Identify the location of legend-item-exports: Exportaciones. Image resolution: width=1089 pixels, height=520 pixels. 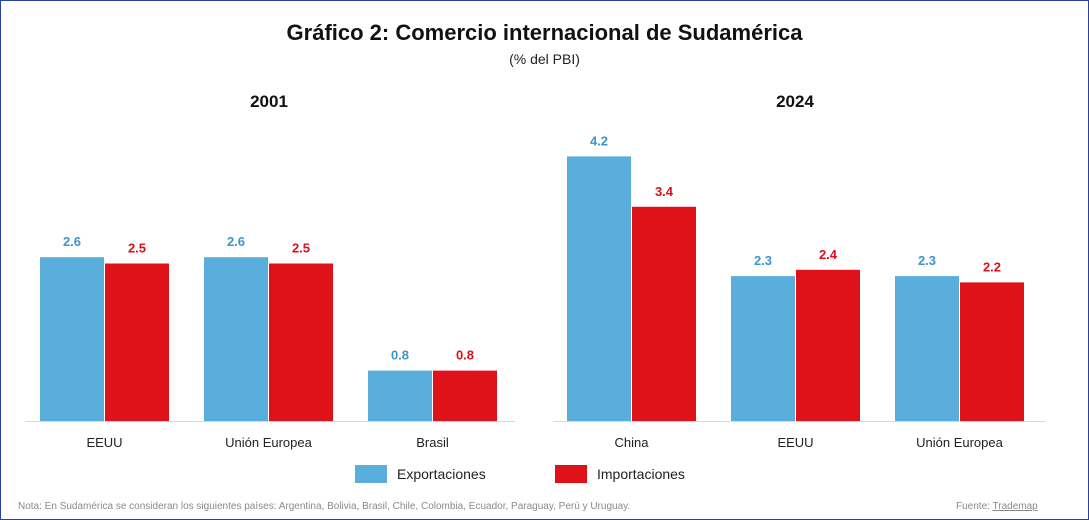
(420, 474).